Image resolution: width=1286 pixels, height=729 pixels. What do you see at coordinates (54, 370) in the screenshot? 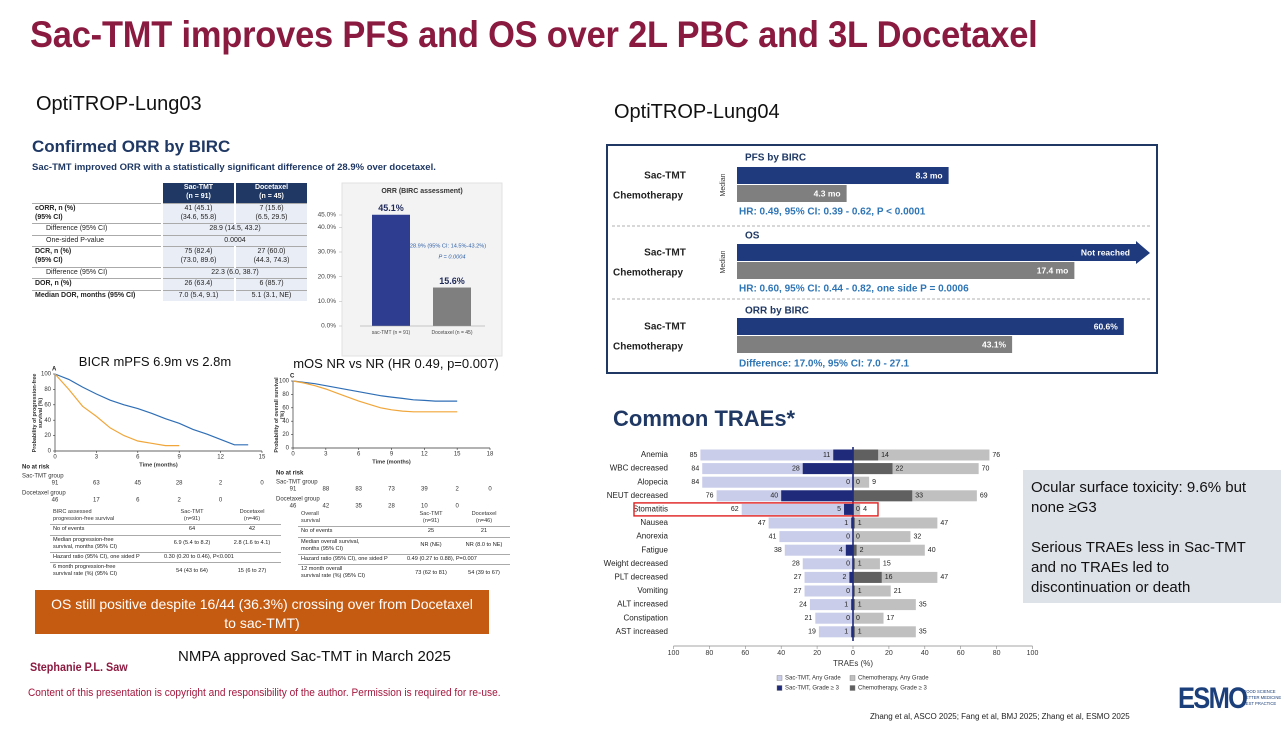
I see `panel-letter: A` at bounding box center [54, 370].